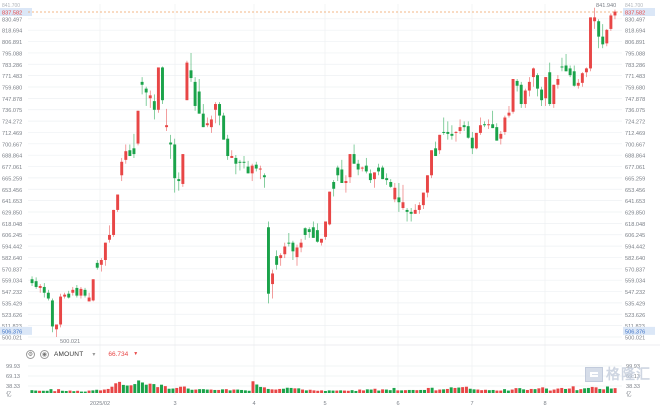 Image resolution: width=660 pixels, height=420 pixels. Describe the element at coordinates (69, 354) in the screenshot. I see `indicator-name: AMOUNT` at that location.